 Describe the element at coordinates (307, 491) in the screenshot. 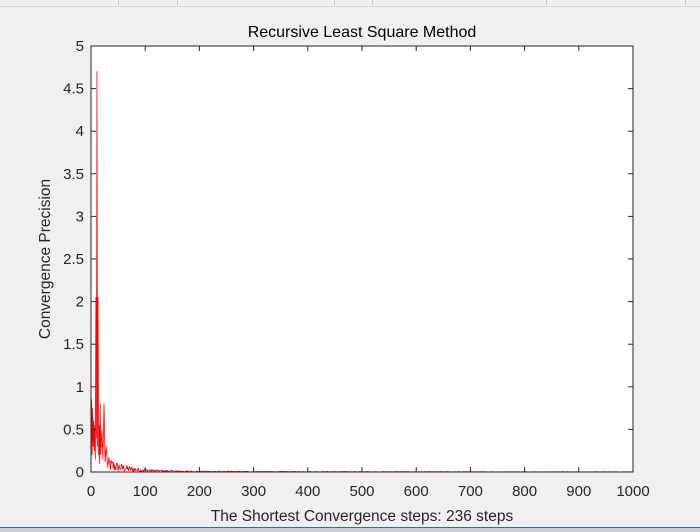

I see `x-tick-label: 400` at that location.